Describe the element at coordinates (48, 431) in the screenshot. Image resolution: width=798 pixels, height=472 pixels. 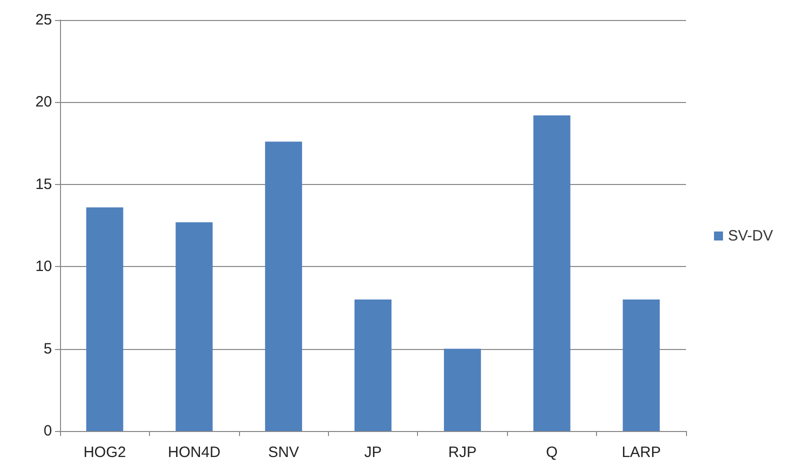
I see `y-tick-label: 0` at that location.